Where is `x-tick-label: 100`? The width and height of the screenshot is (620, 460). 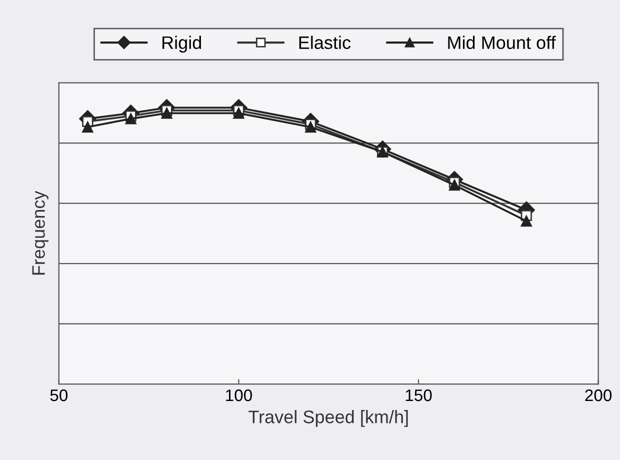 x-tick-label: 100 is located at coordinates (239, 395).